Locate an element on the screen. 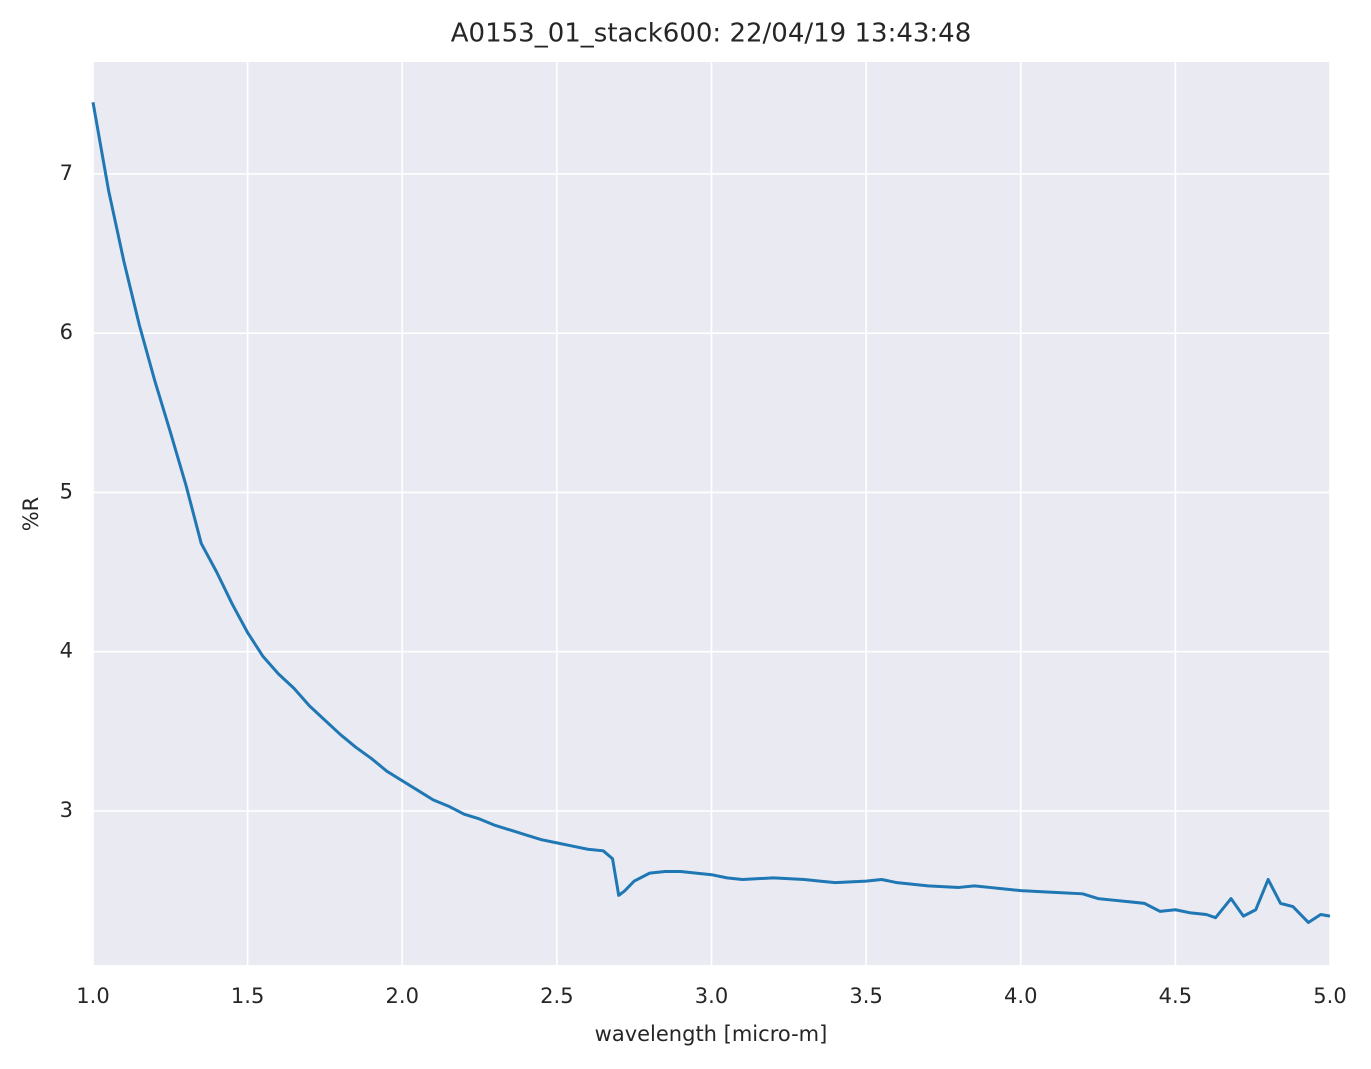 Image resolution: width=1371 pixels, height=1069 pixels. x-tick-label: 1.5 is located at coordinates (247, 996).